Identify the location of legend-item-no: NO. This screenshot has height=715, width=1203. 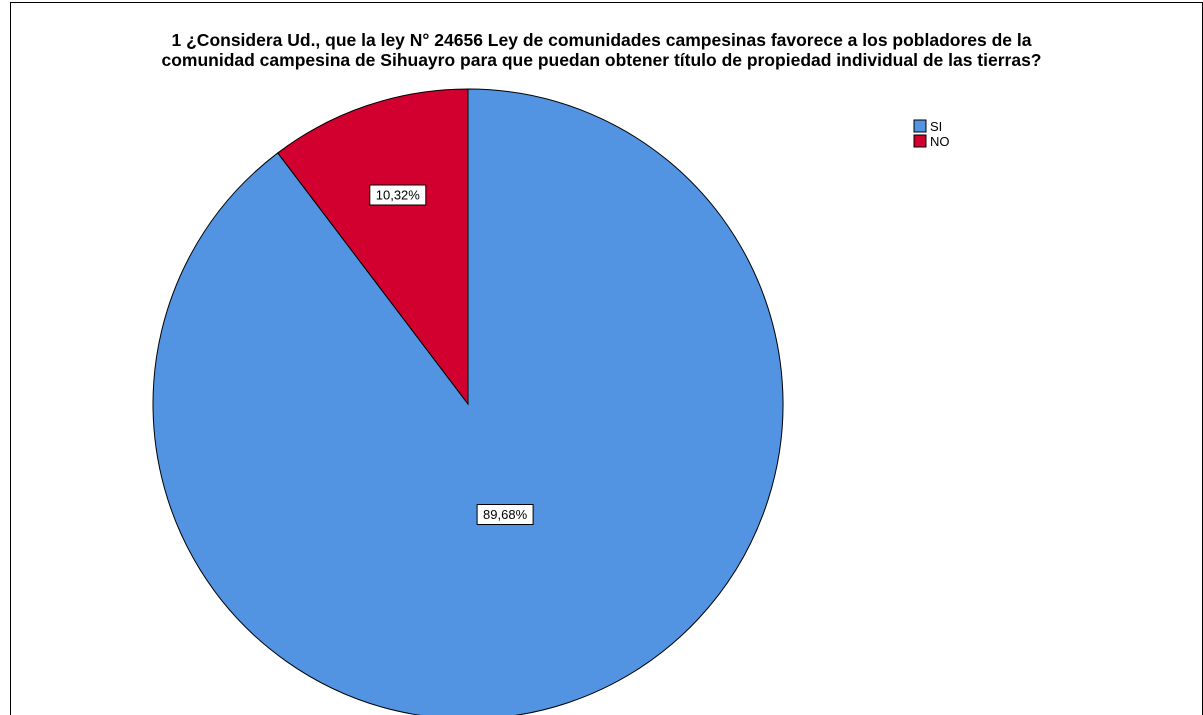
(931, 141).